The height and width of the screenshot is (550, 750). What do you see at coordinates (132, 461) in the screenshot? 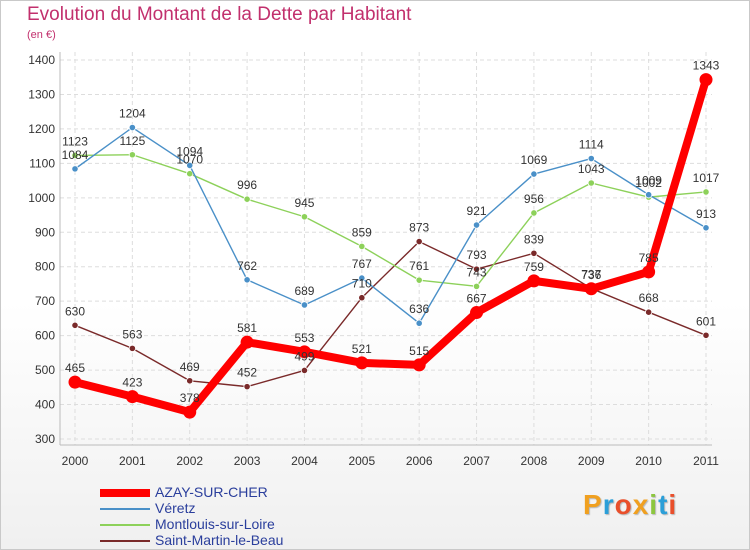
I see `x-tick-label: 2001` at bounding box center [132, 461].